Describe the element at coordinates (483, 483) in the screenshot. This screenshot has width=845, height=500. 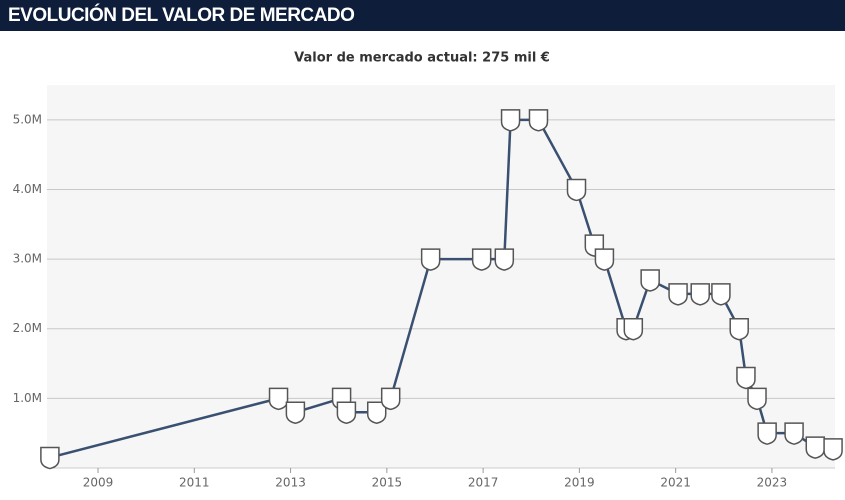
I see `x-tick-label: 2017` at that location.